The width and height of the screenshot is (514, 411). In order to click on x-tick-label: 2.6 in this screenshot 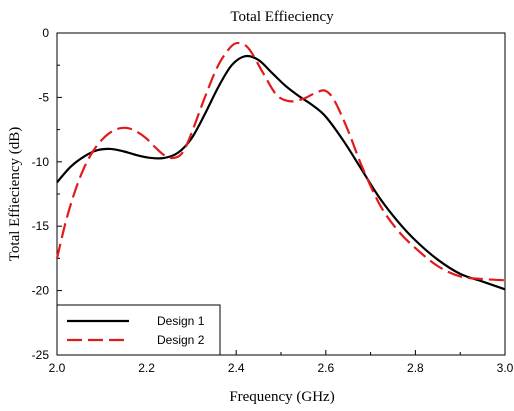, I will do `click(325, 368)`.